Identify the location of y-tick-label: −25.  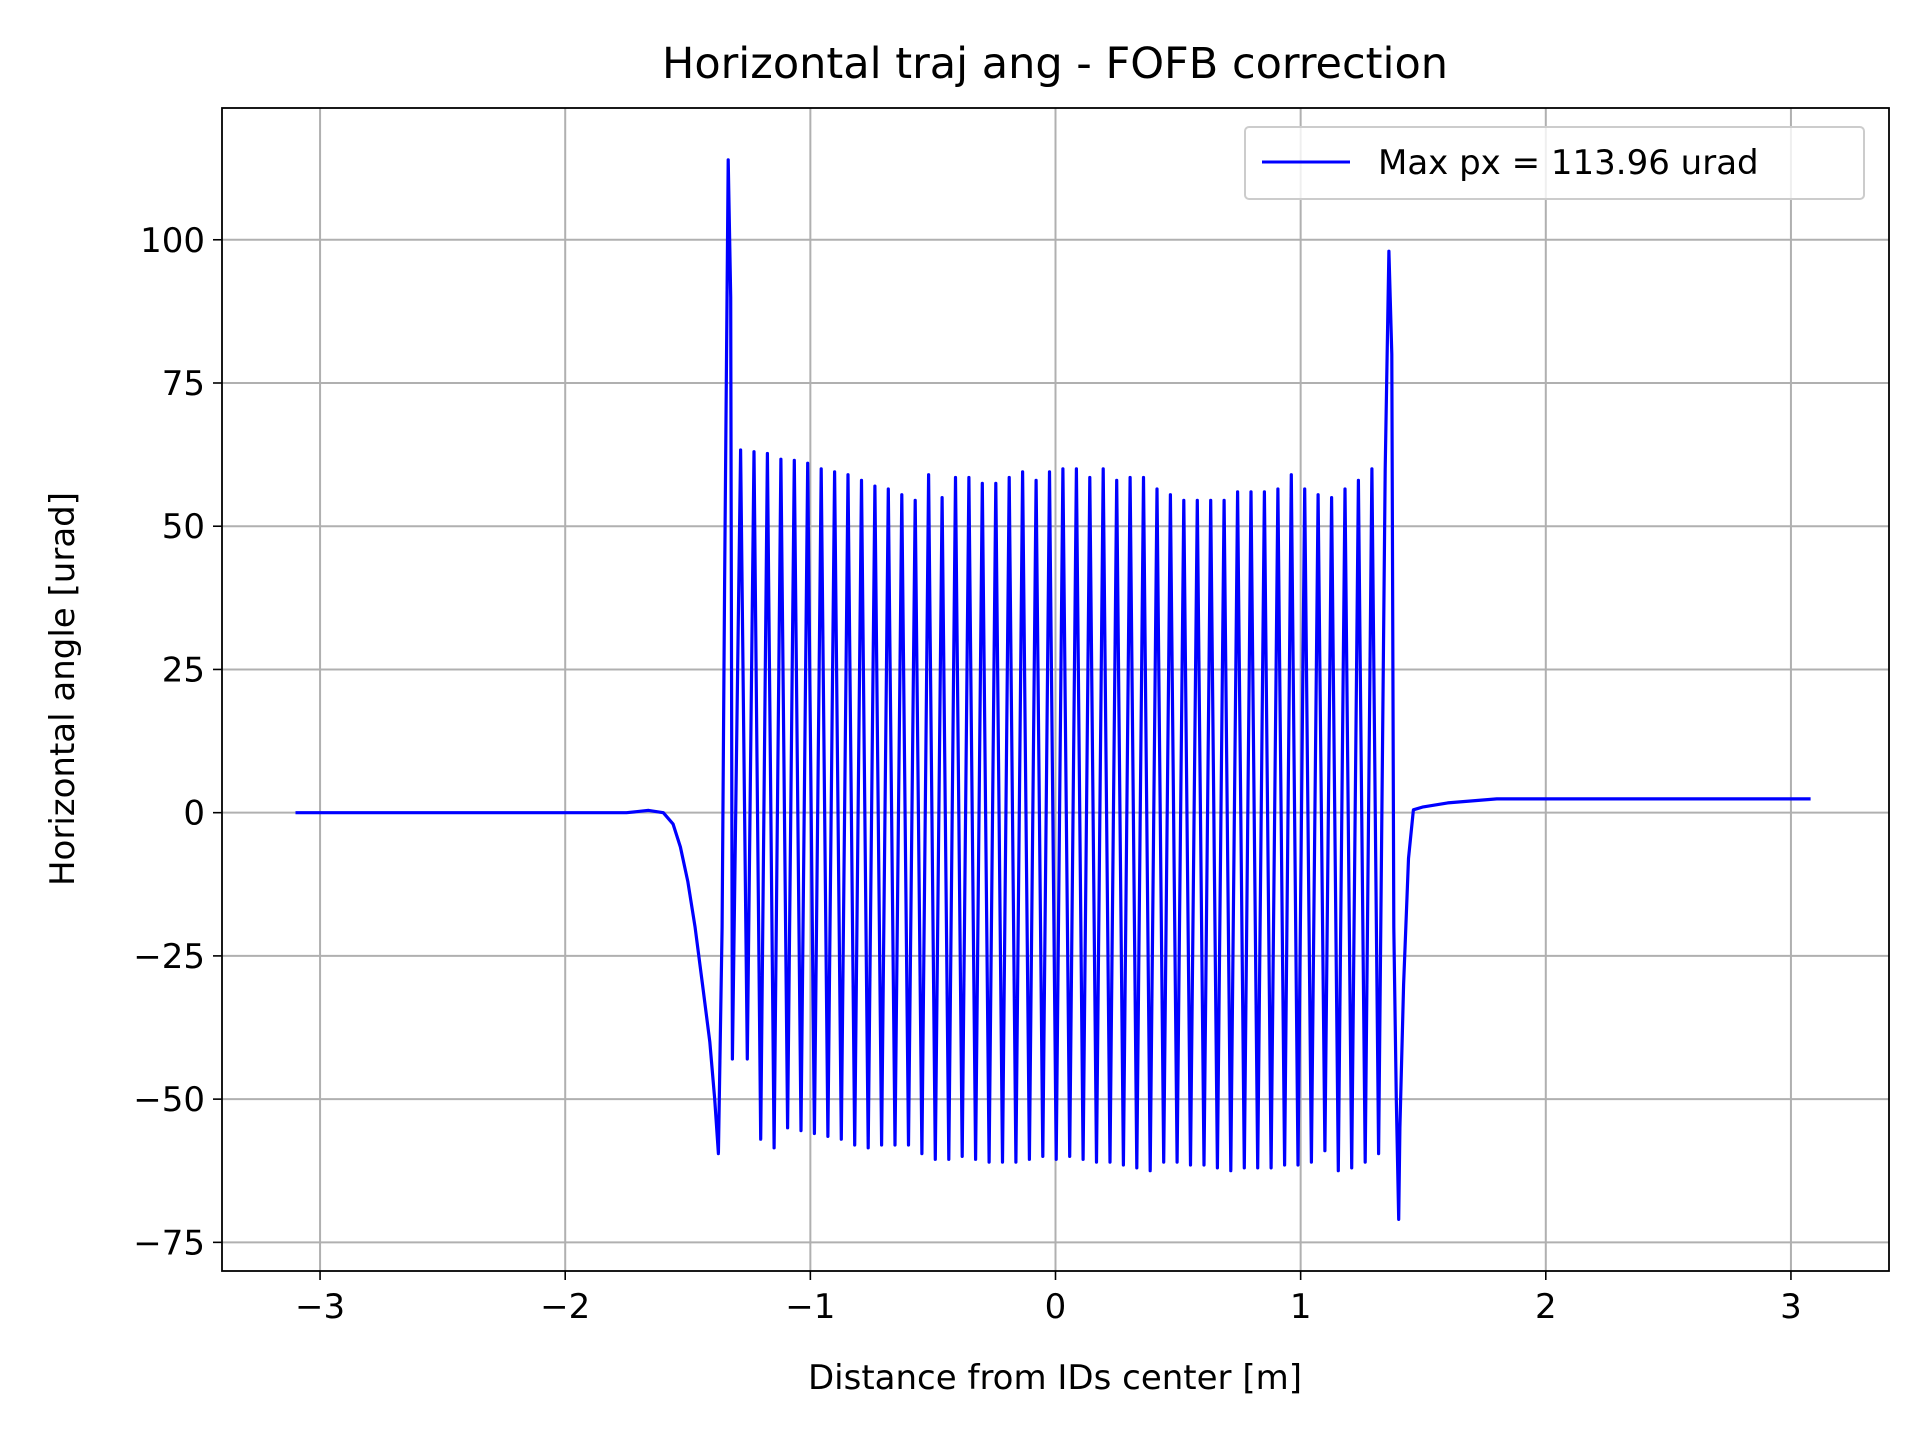
(169, 957).